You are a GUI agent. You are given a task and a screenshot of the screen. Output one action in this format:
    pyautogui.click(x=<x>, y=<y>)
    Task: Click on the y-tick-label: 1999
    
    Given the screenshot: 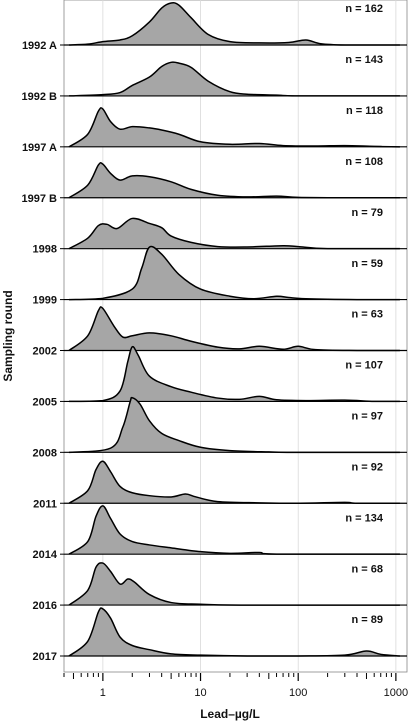 What is the action you would take?
    pyautogui.click(x=45, y=301)
    